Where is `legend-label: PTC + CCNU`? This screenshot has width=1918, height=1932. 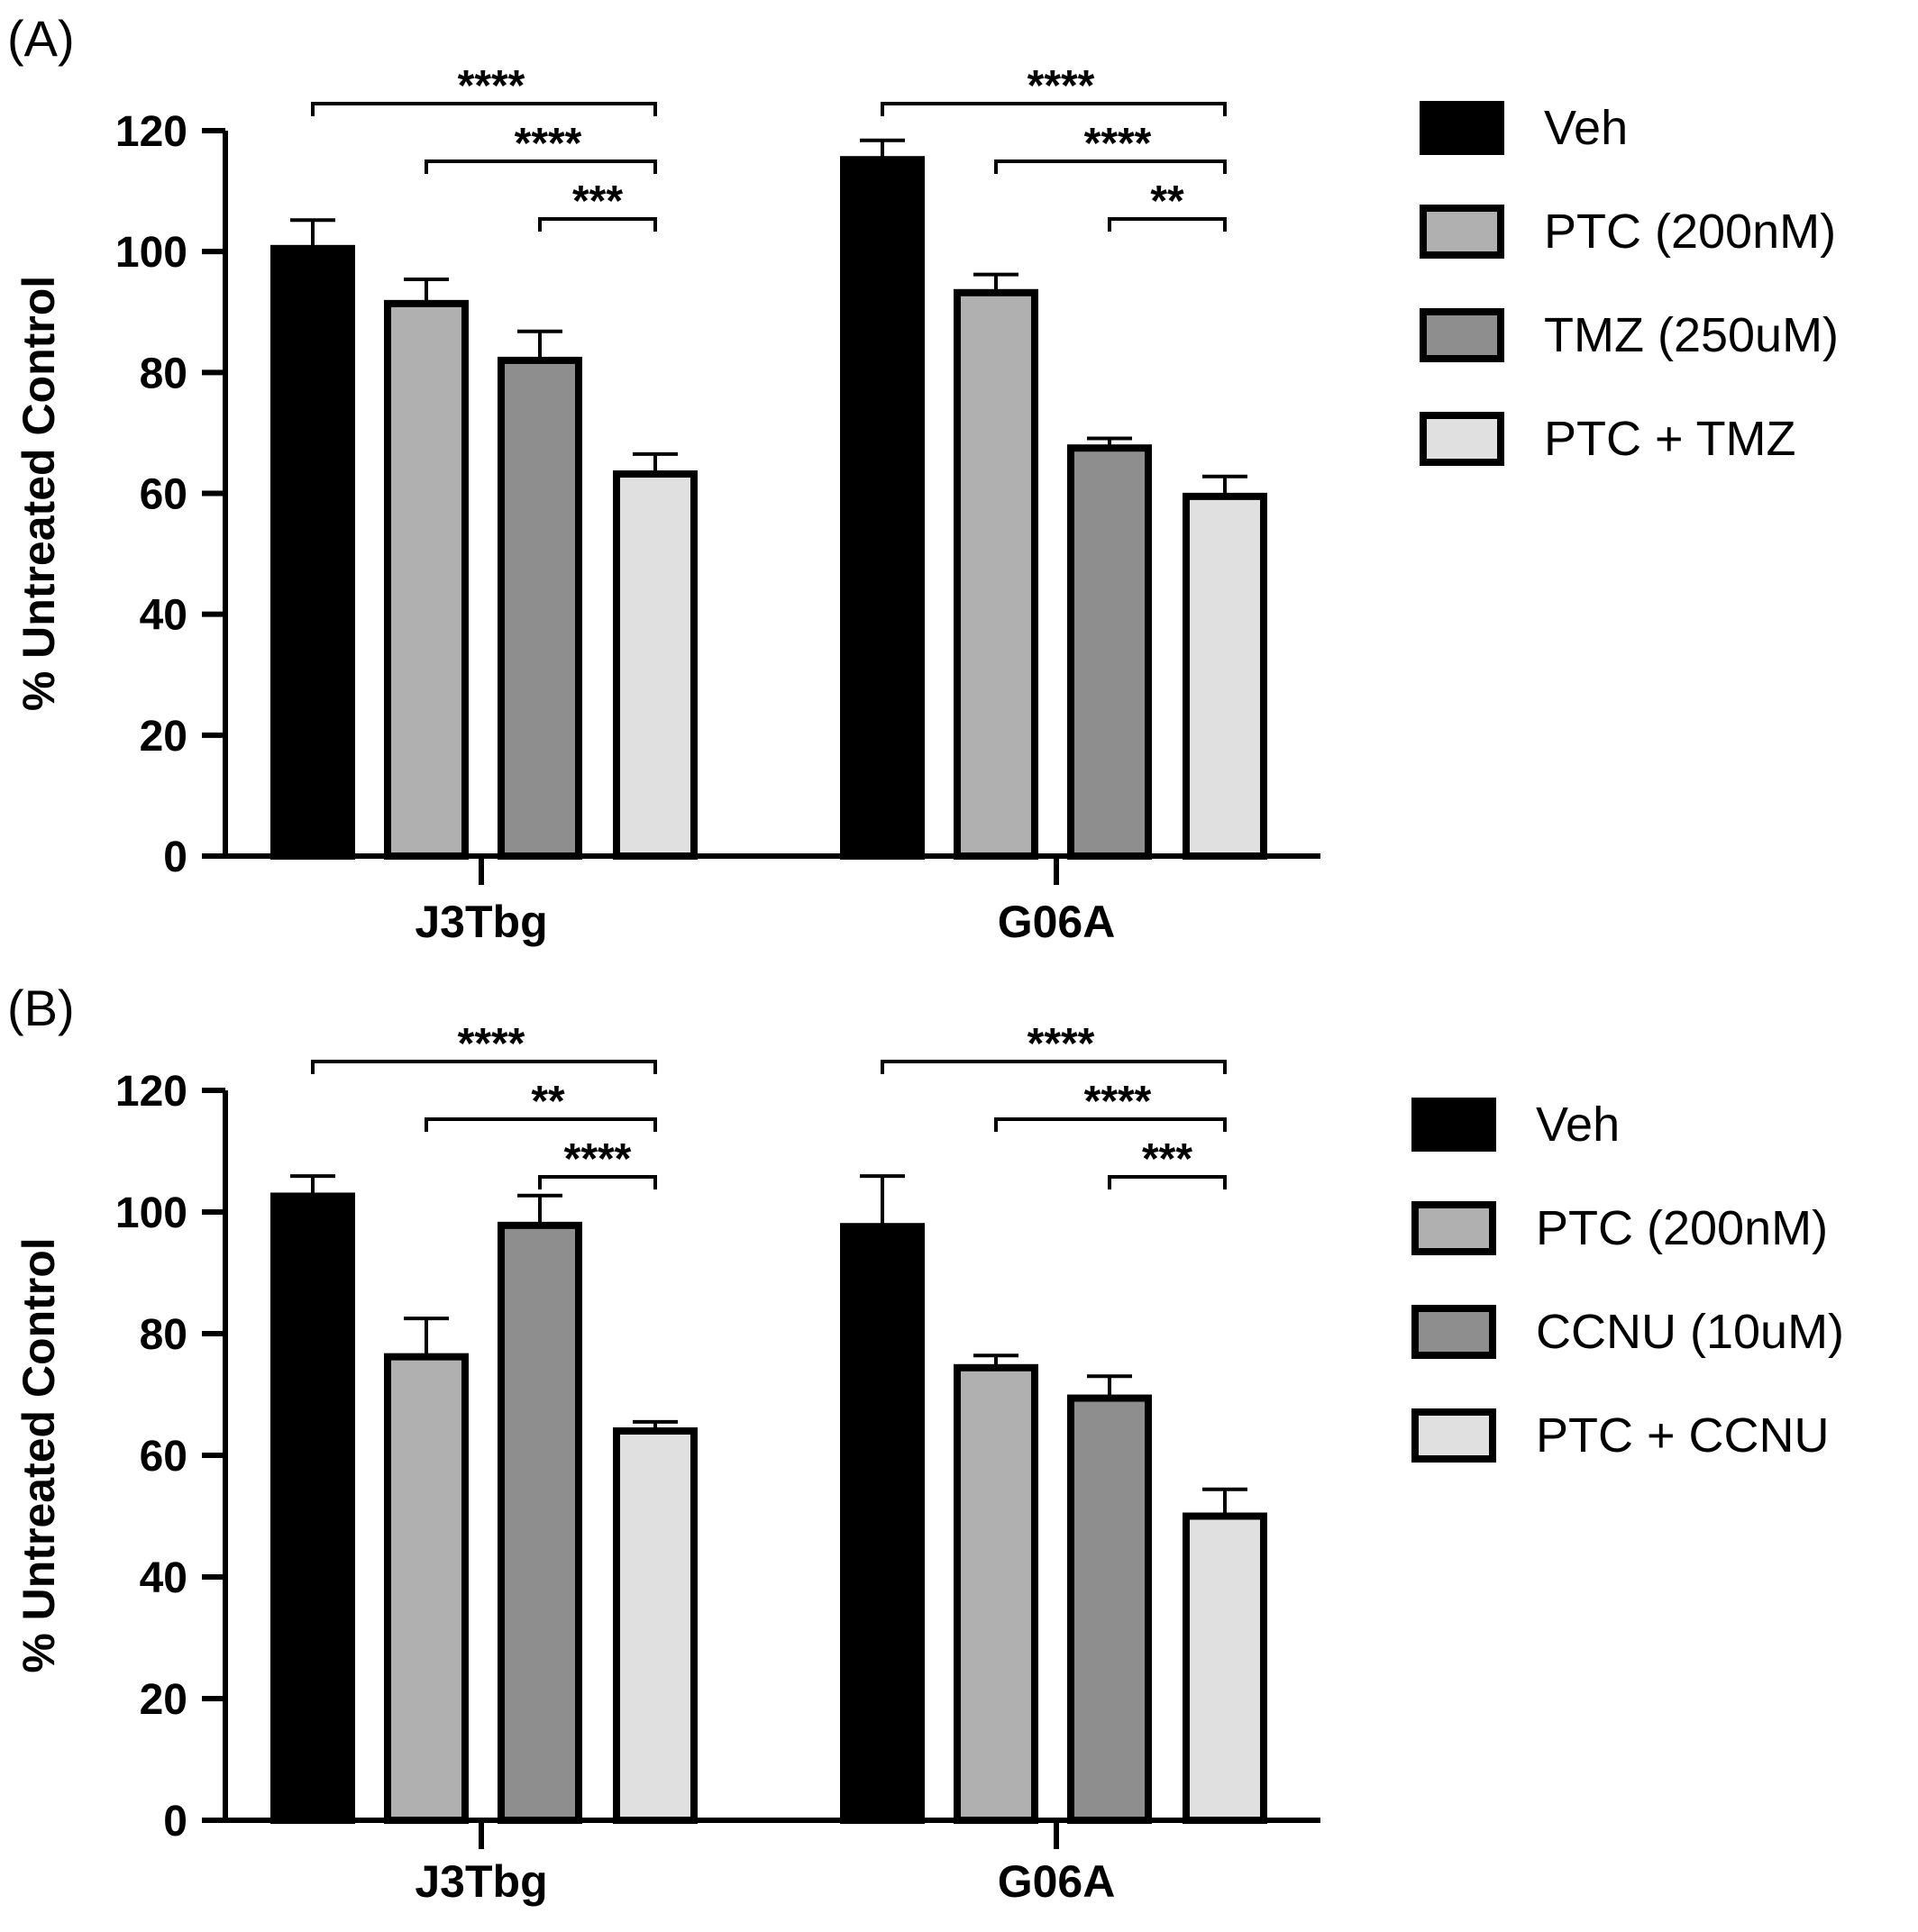
legend-label: PTC + CCNU is located at coordinates (1683, 1435).